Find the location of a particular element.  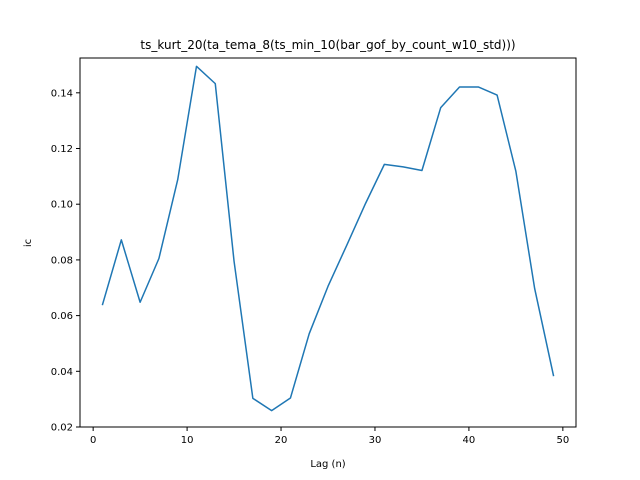

y-tick-label: 0.02 is located at coordinates (62, 428).